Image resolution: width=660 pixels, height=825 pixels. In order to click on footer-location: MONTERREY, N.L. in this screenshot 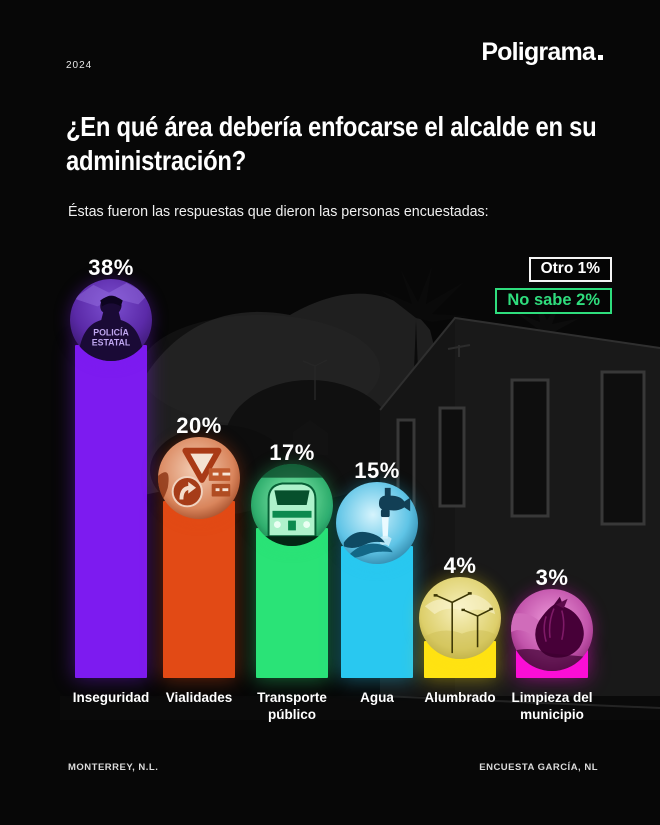, I will do `click(113, 767)`.